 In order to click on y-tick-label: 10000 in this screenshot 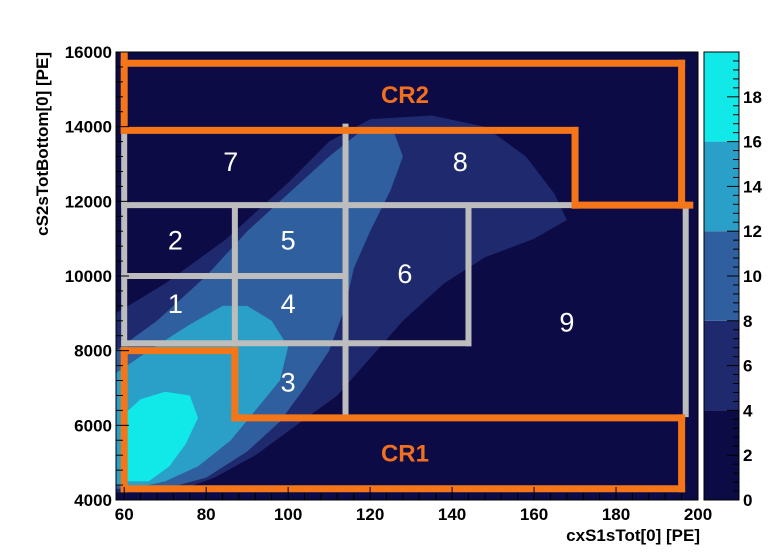, I will do `click(88, 276)`.